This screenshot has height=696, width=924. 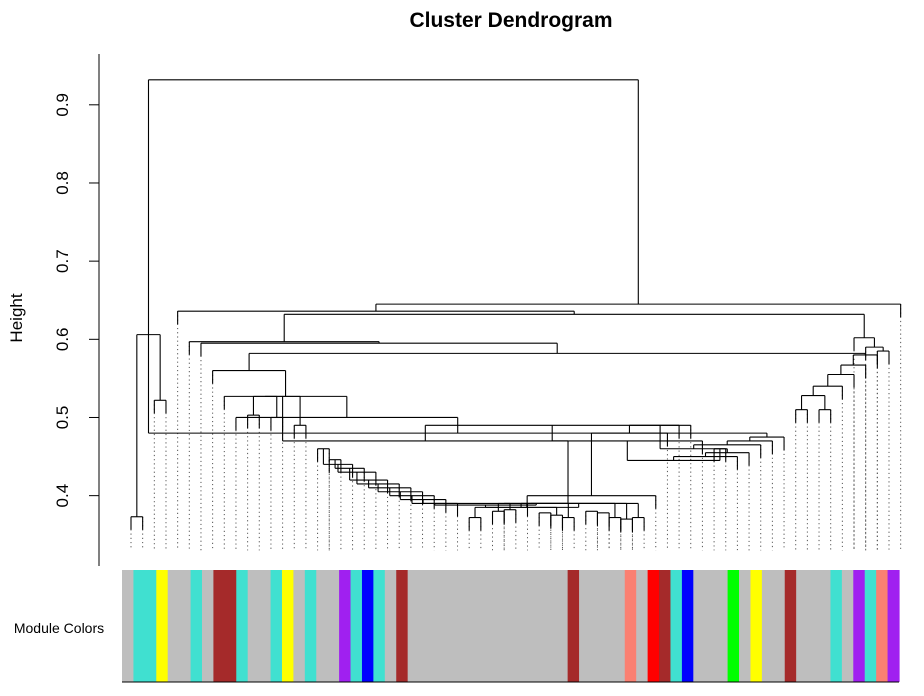 What do you see at coordinates (62, 261) in the screenshot?
I see `y-tick-label: 0.7` at bounding box center [62, 261].